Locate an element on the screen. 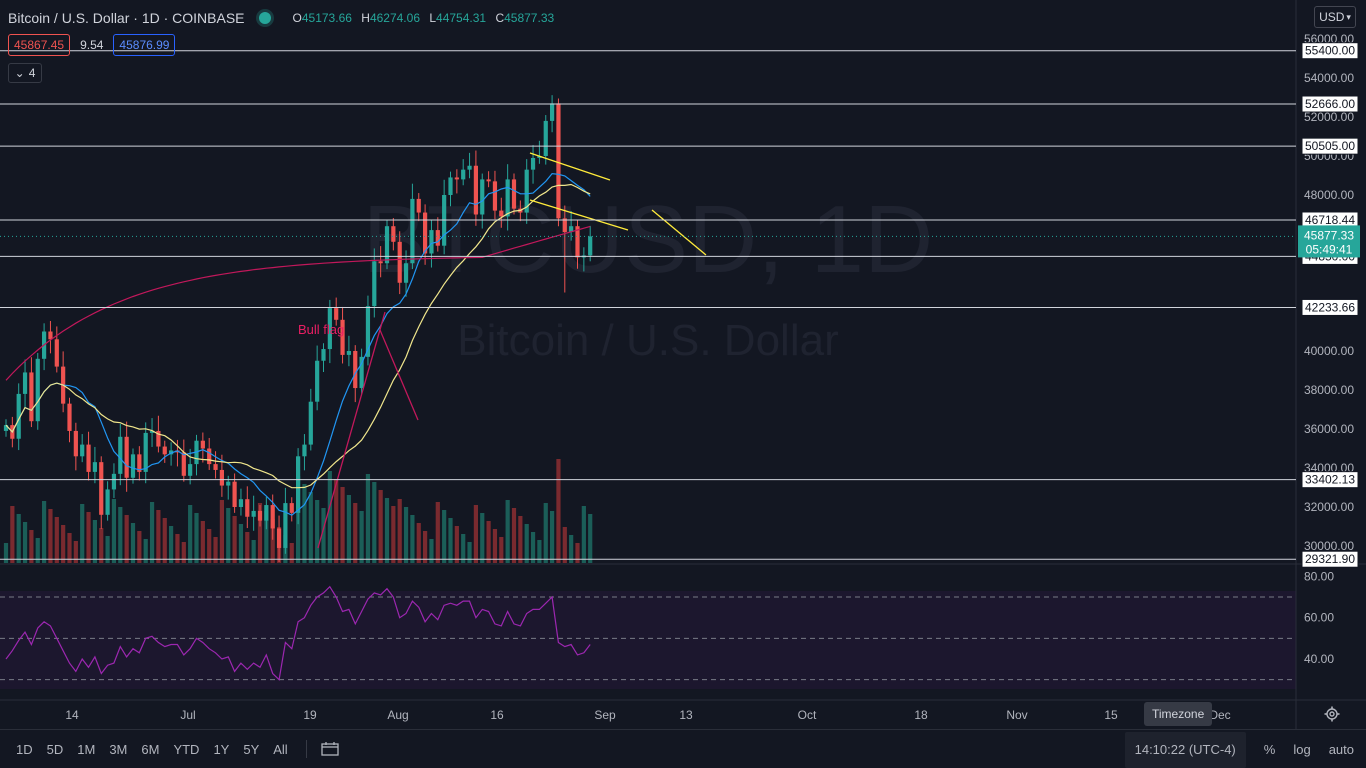 The height and width of the screenshot is (768, 1366). price-tick: 48000.00 is located at coordinates (1329, 195).